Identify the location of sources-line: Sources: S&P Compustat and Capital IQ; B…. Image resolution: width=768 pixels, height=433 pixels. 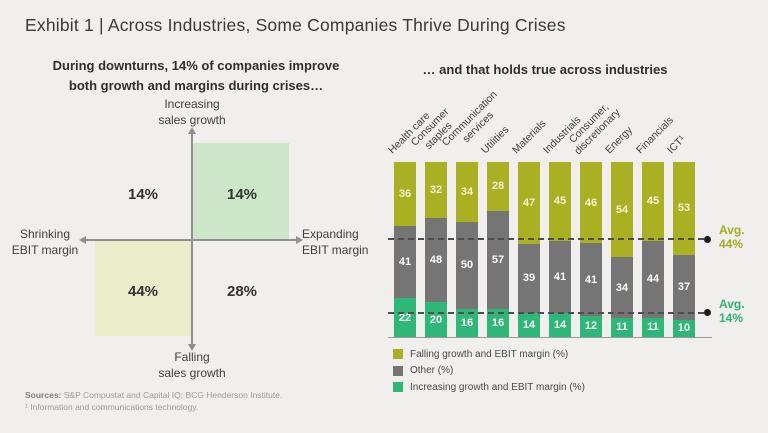
(153, 395).